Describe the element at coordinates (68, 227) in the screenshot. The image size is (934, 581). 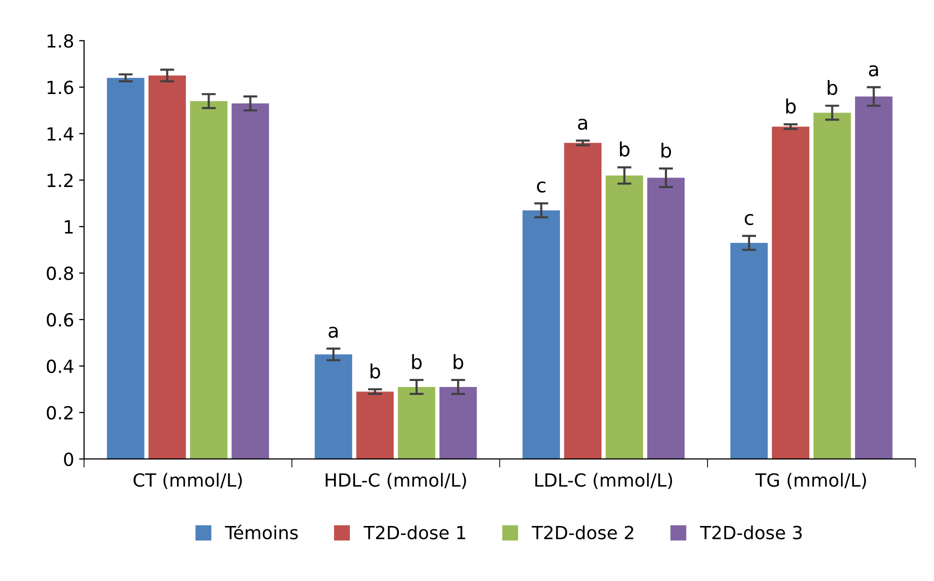
I see `y-tick-label: 1` at that location.